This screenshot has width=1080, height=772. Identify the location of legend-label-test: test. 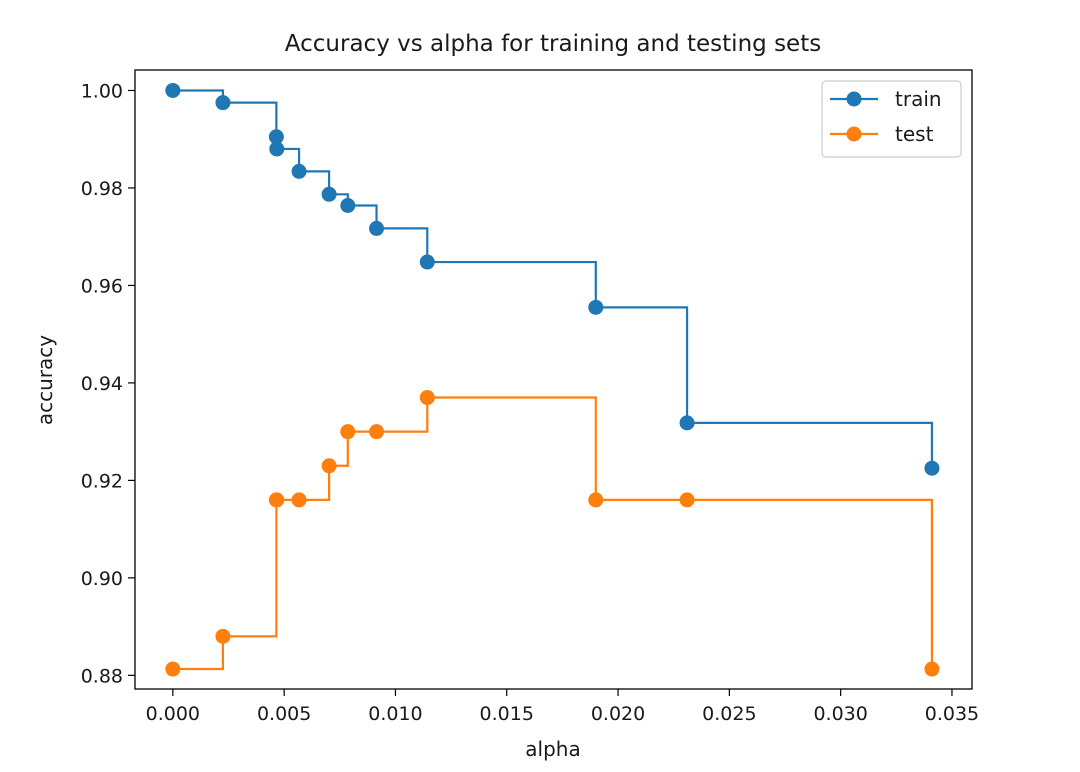
(914, 134).